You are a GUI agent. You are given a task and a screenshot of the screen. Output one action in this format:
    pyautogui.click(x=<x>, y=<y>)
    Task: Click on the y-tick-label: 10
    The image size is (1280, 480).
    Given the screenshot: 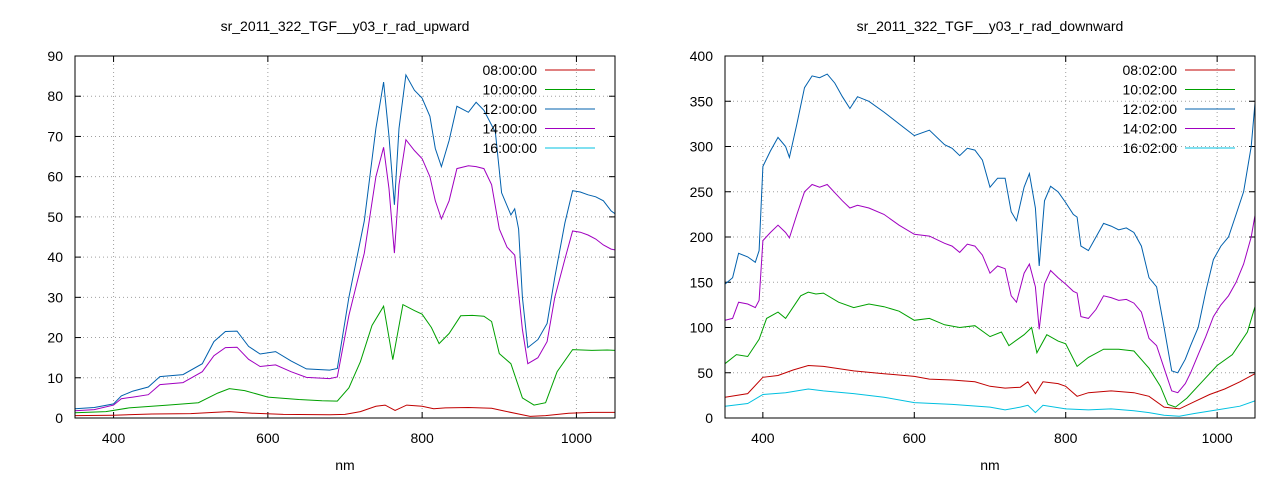 What is the action you would take?
    pyautogui.click(x=55, y=378)
    